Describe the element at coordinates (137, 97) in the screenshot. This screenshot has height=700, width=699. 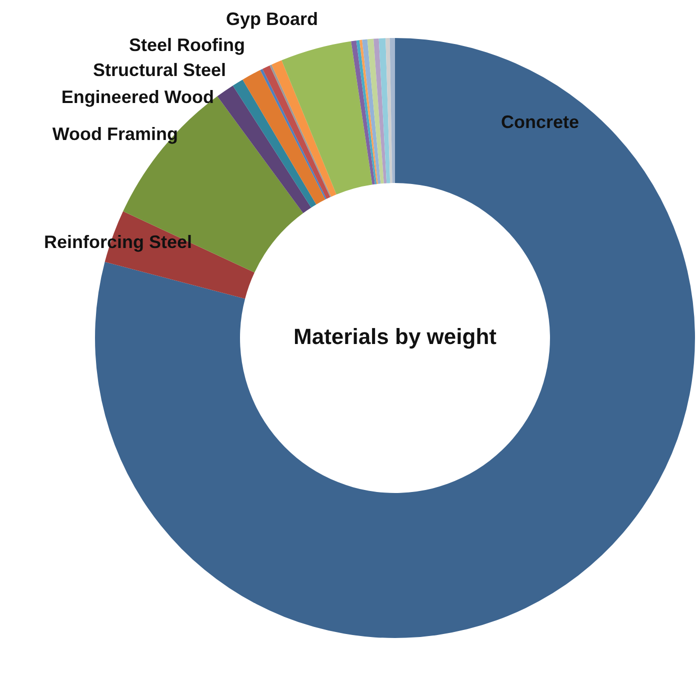
I see `slice-label: Engineered Wood` at that location.